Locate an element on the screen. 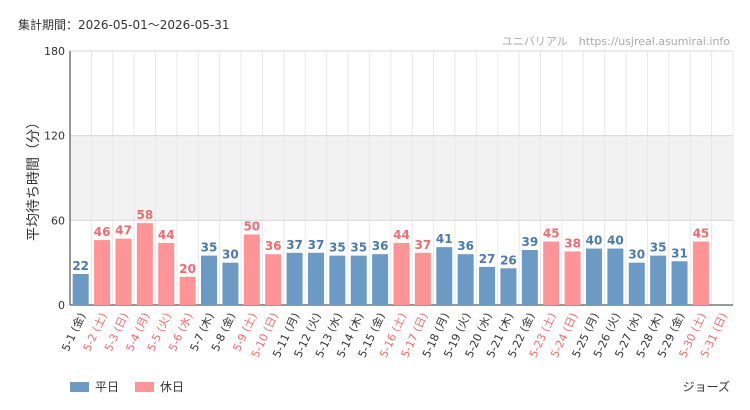  y-axis-title: 平均待ち時間（分） is located at coordinates (34, 178).